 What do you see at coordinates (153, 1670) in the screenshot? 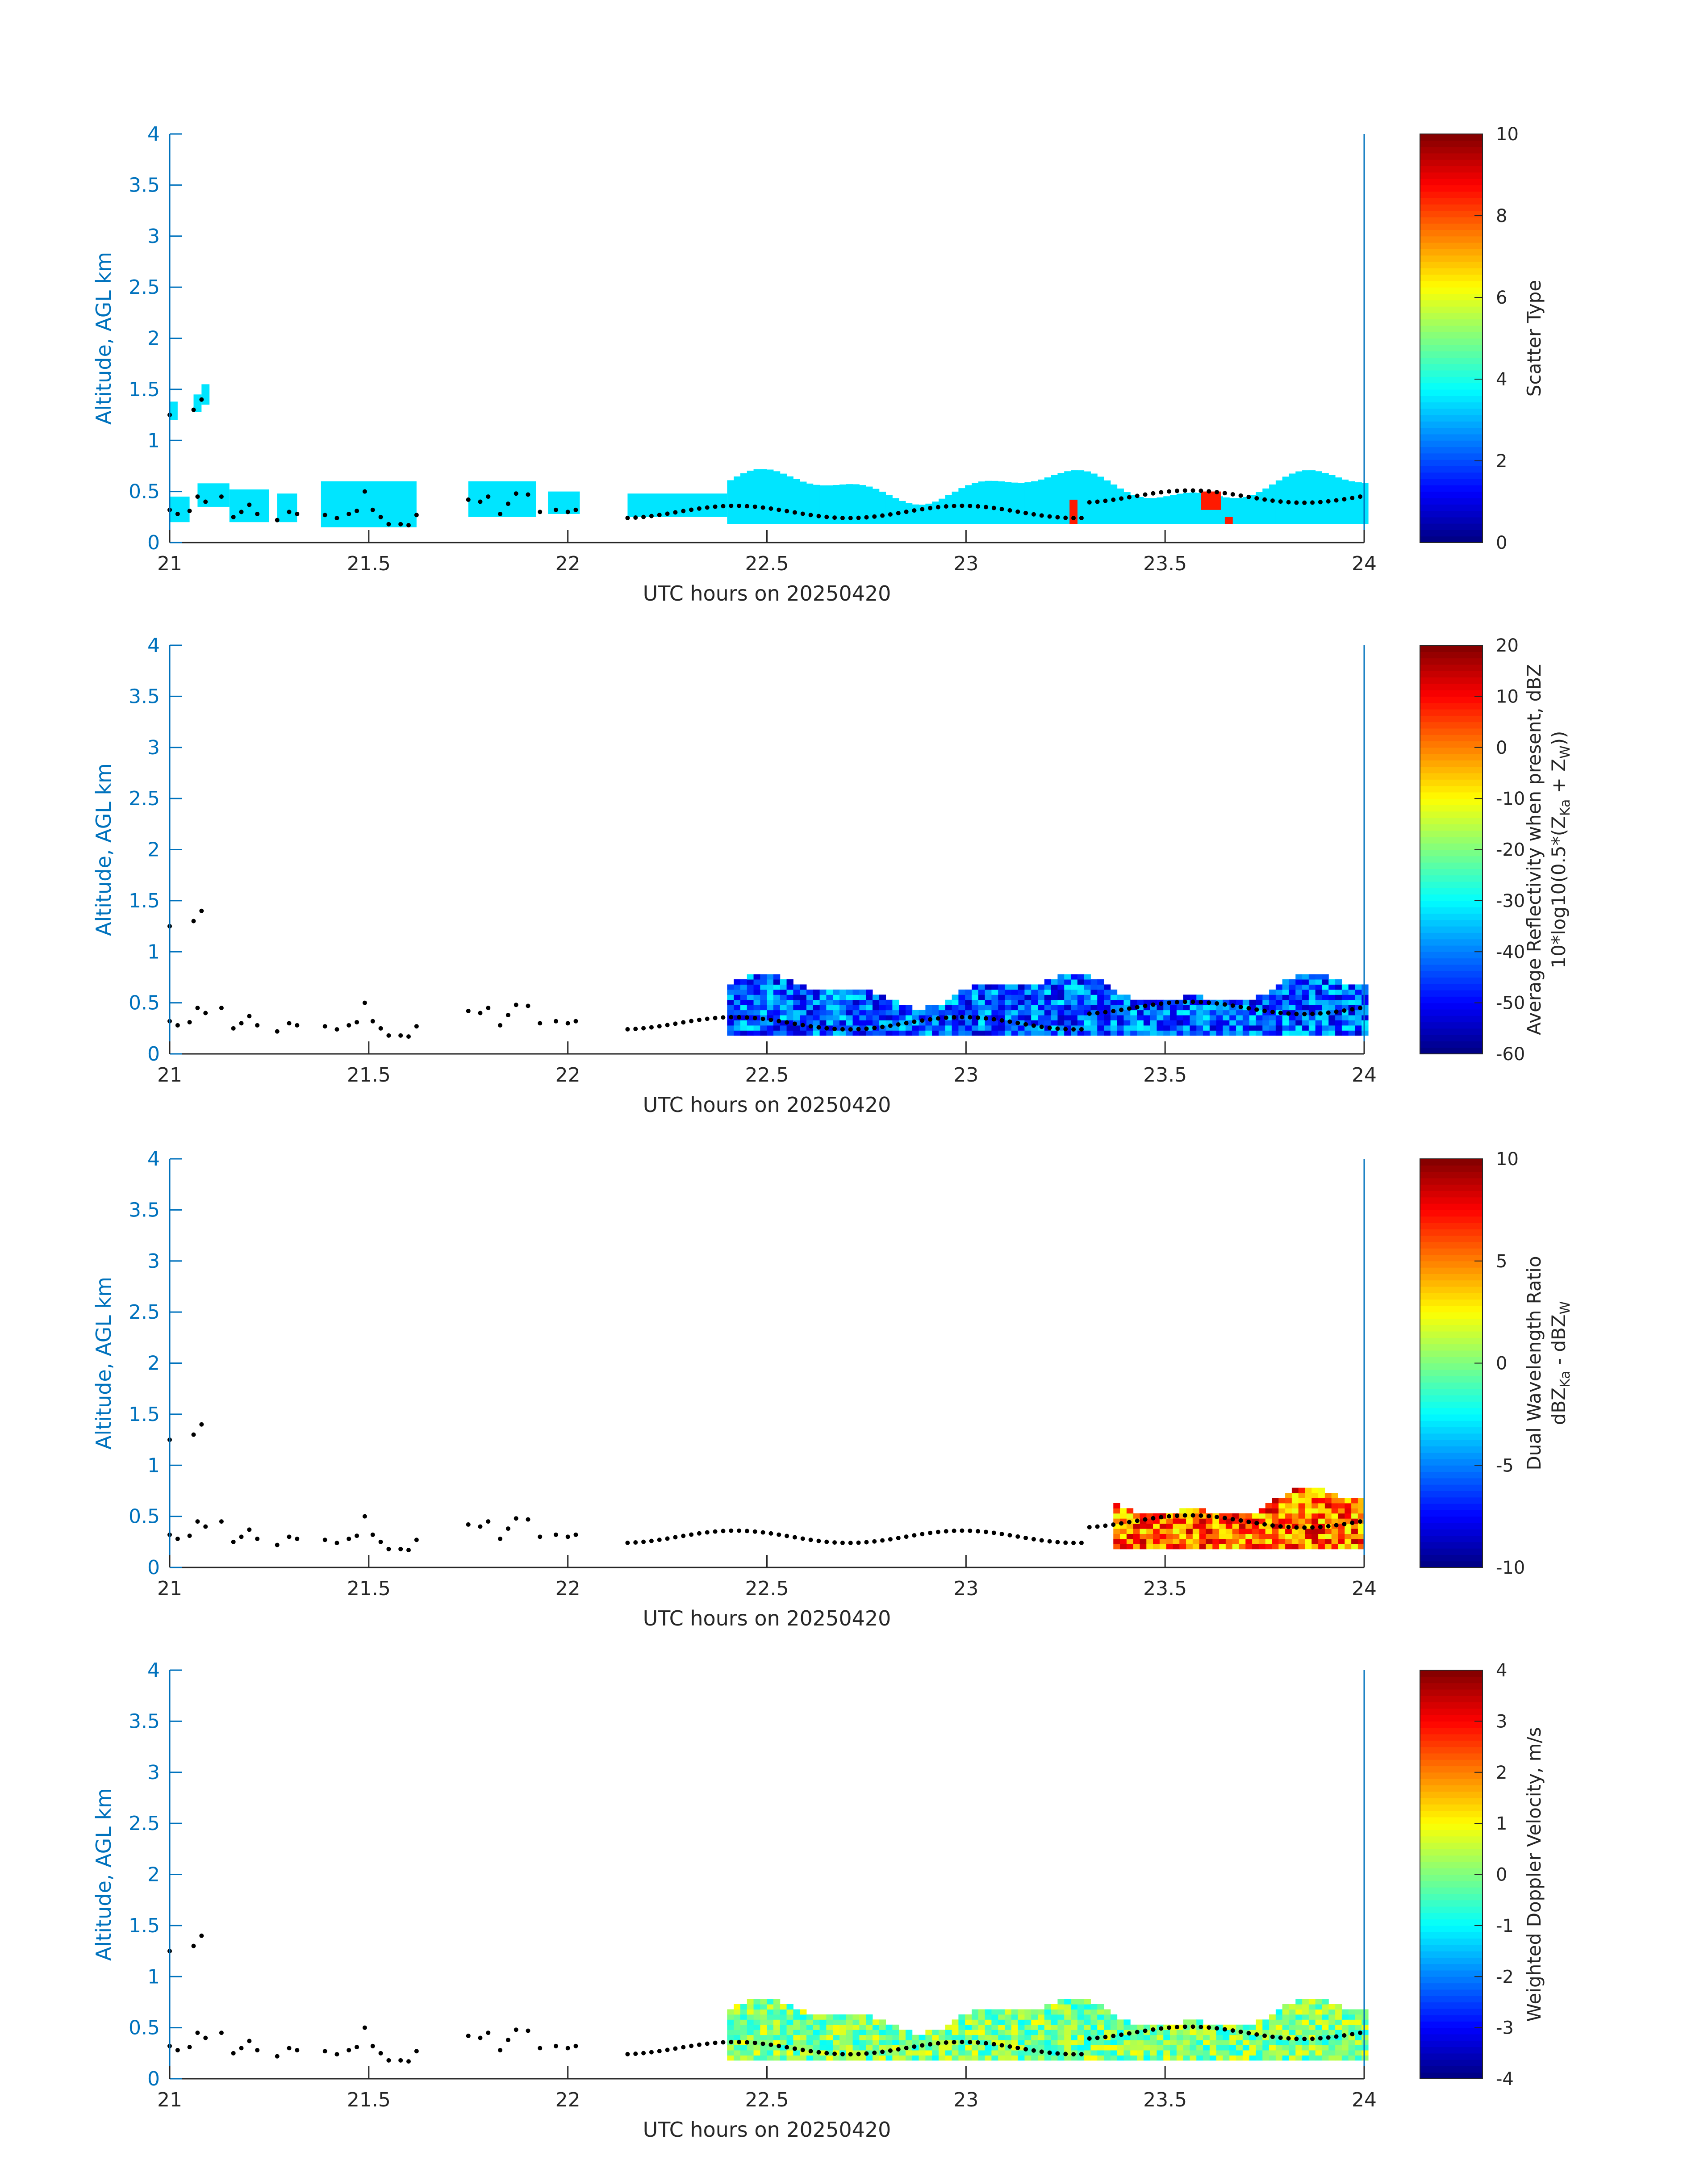
I see `y-tick-label: 4` at bounding box center [153, 1670].